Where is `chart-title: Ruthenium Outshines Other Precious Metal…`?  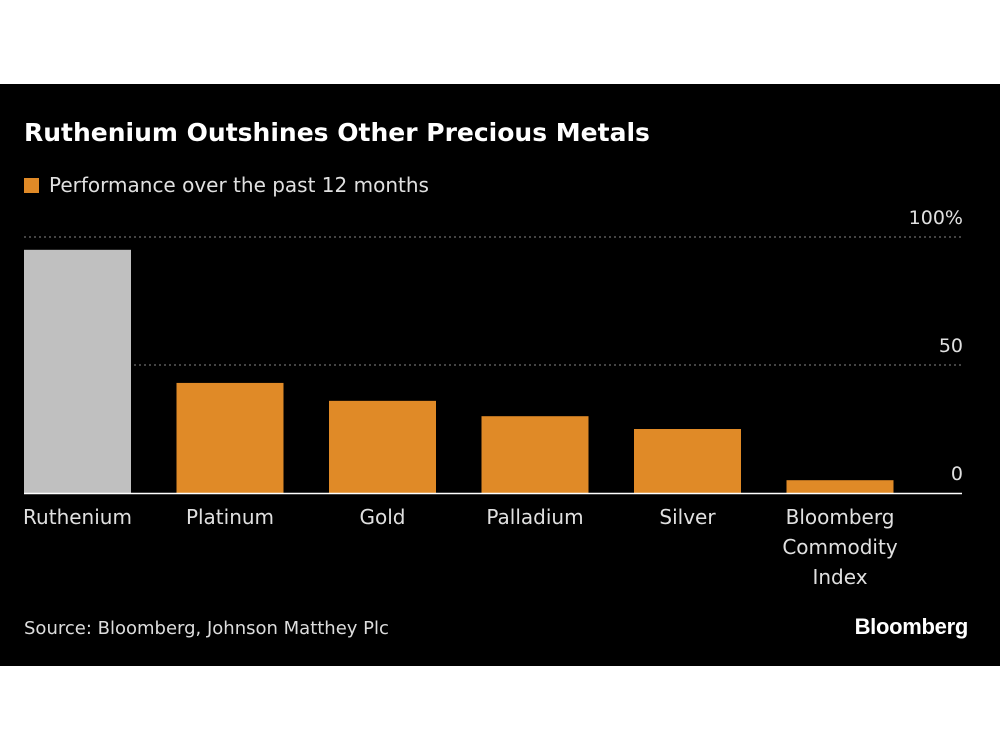 chart-title: Ruthenium Outshines Other Precious Metal… is located at coordinates (337, 132).